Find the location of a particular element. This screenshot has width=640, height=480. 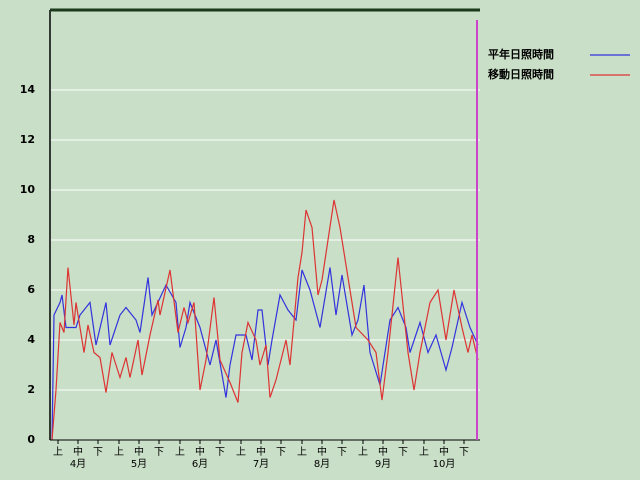

y-tick-label: 2 is located at coordinates (31, 389).